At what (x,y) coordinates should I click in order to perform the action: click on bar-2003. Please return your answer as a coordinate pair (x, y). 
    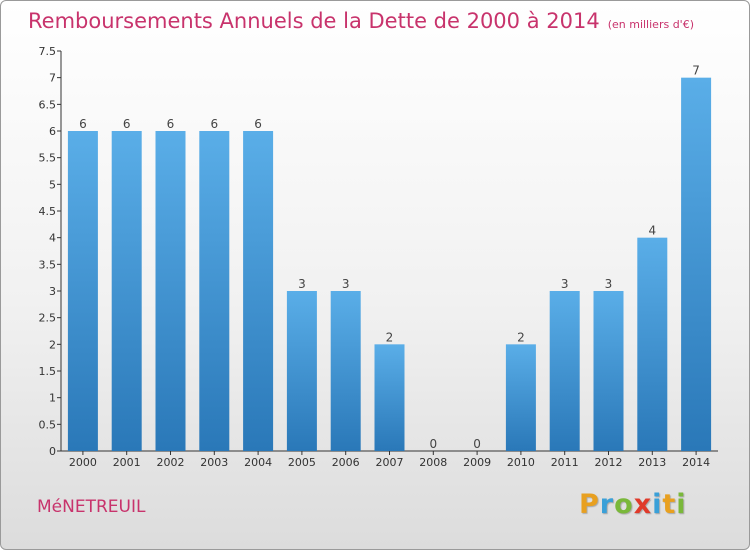
    Looking at the image, I should click on (214, 291).